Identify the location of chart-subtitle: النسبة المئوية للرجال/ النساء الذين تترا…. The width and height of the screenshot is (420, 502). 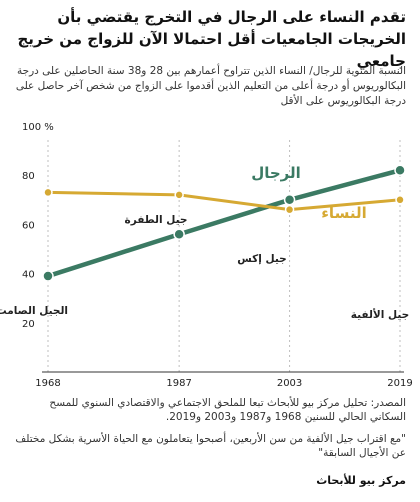
(210, 86).